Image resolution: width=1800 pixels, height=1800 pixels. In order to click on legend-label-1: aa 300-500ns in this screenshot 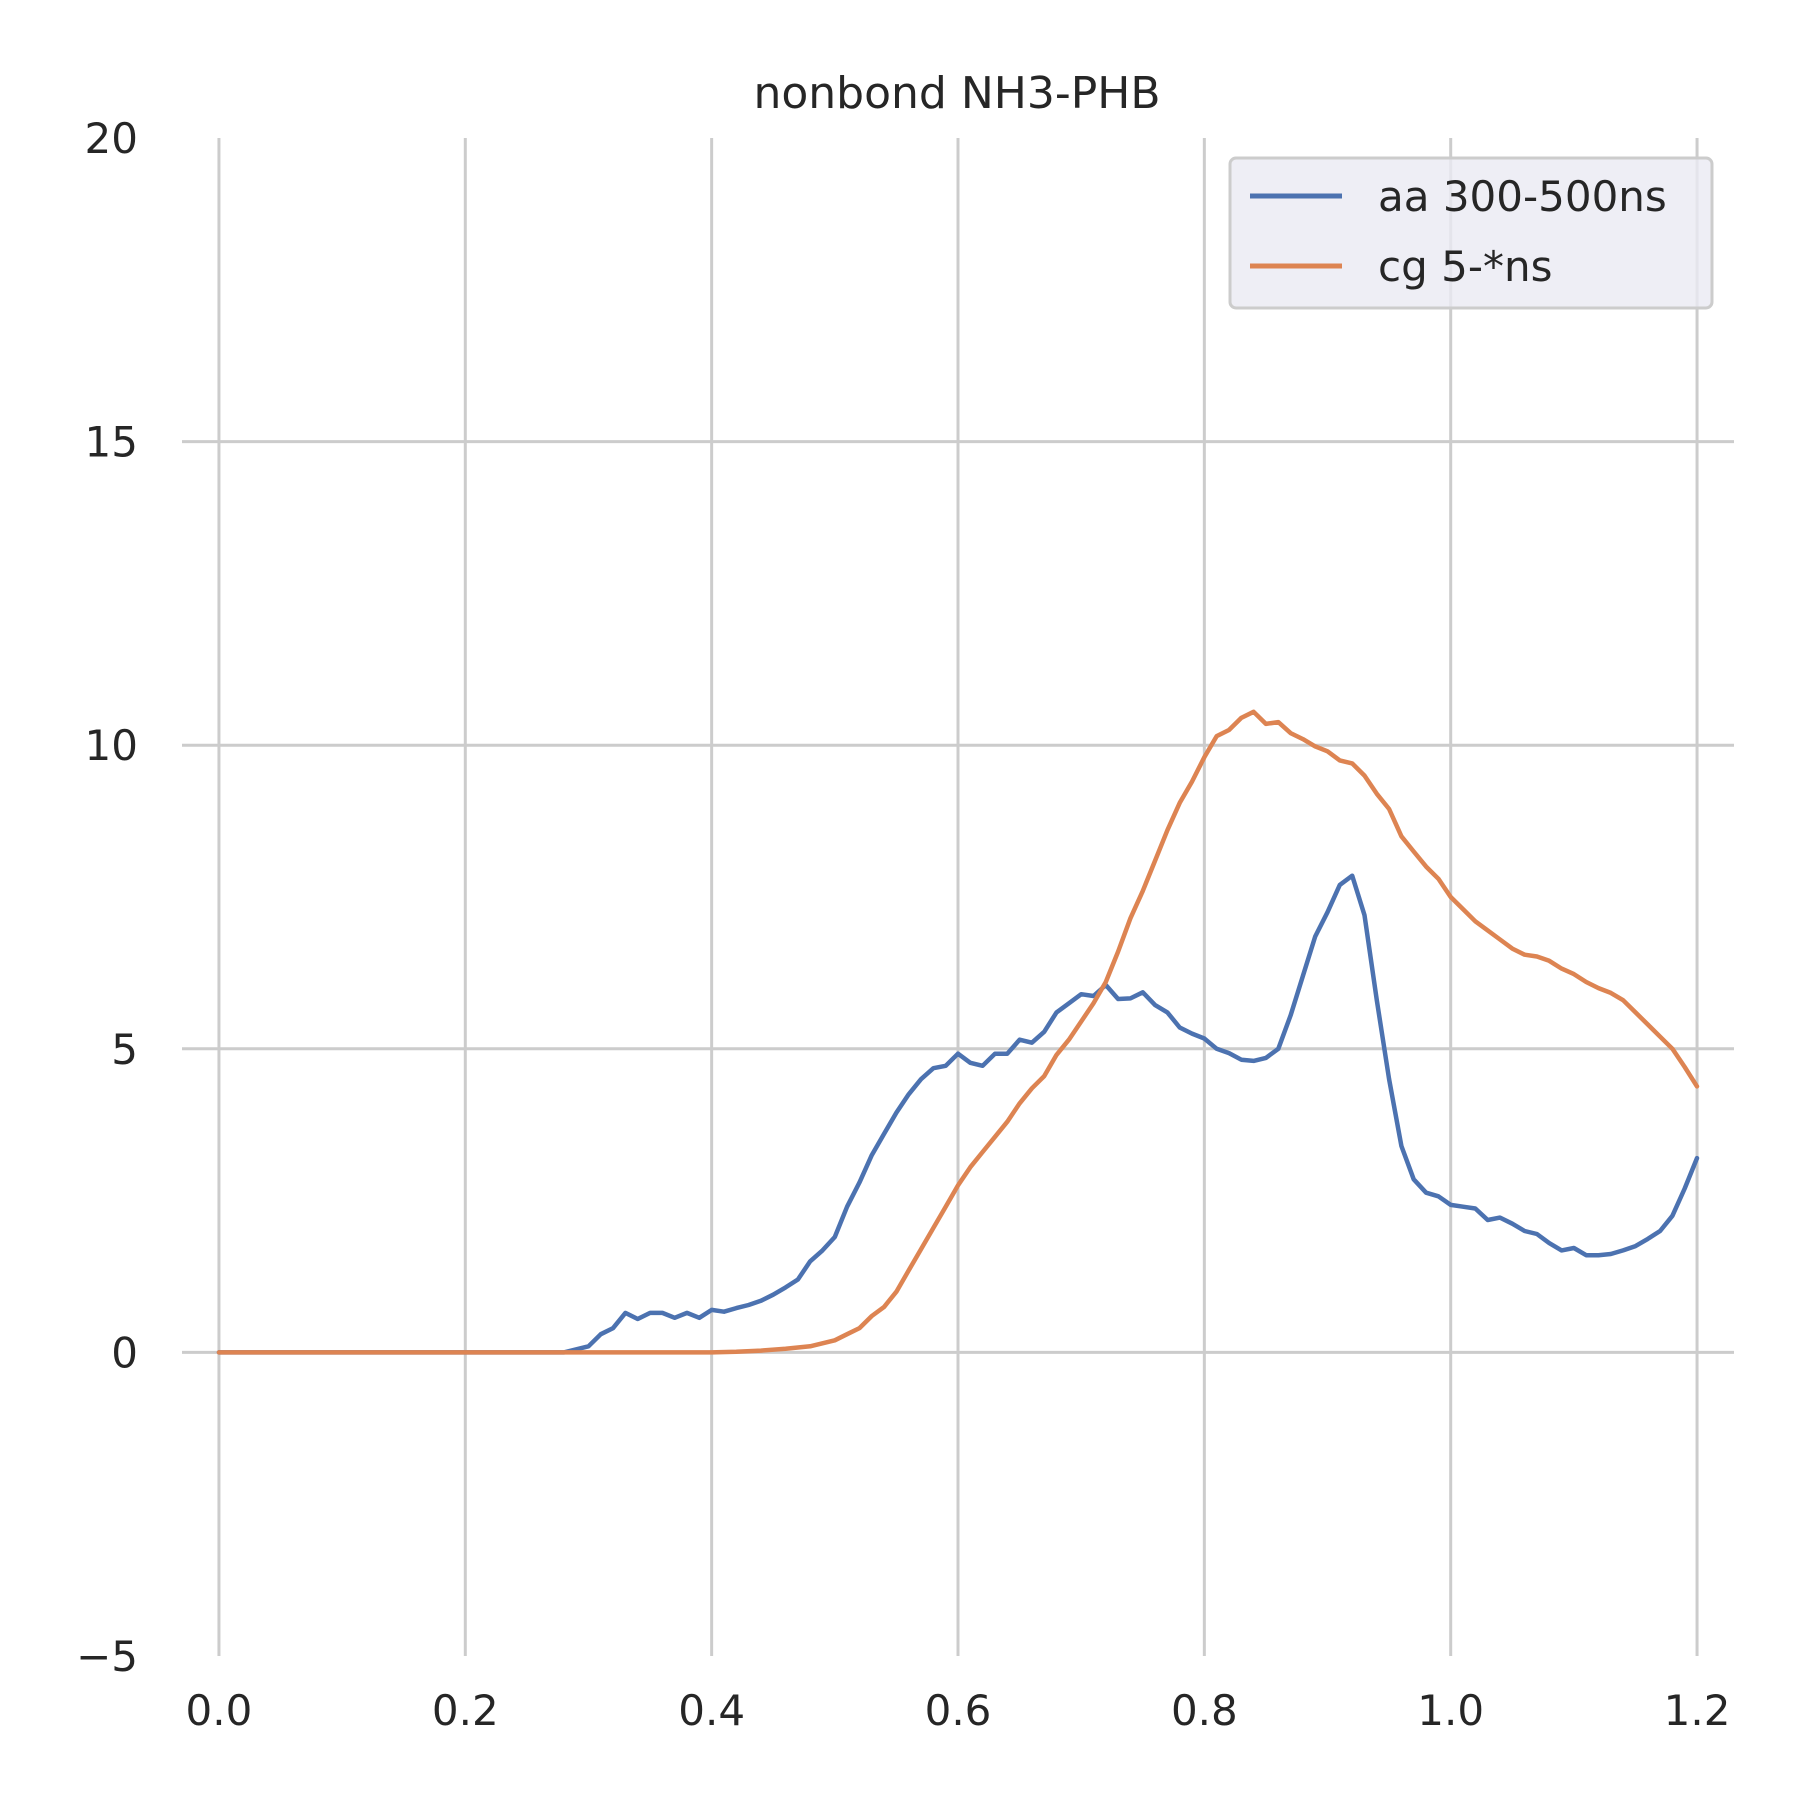, I will do `click(1522, 196)`.